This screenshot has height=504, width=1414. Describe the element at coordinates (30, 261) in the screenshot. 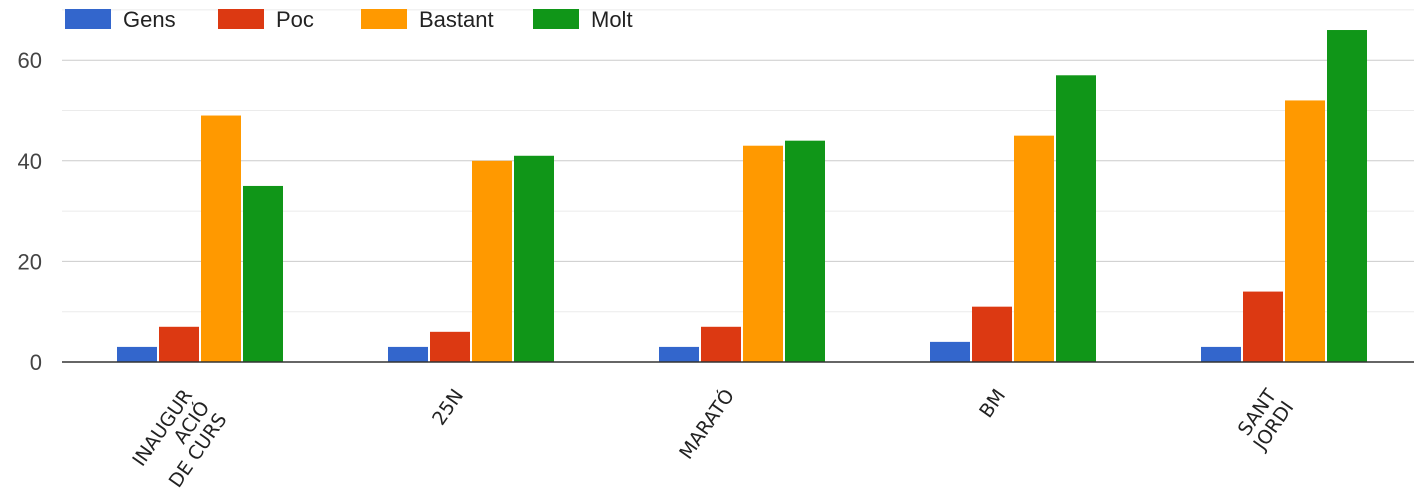

I see `y-tick-label: 20` at that location.